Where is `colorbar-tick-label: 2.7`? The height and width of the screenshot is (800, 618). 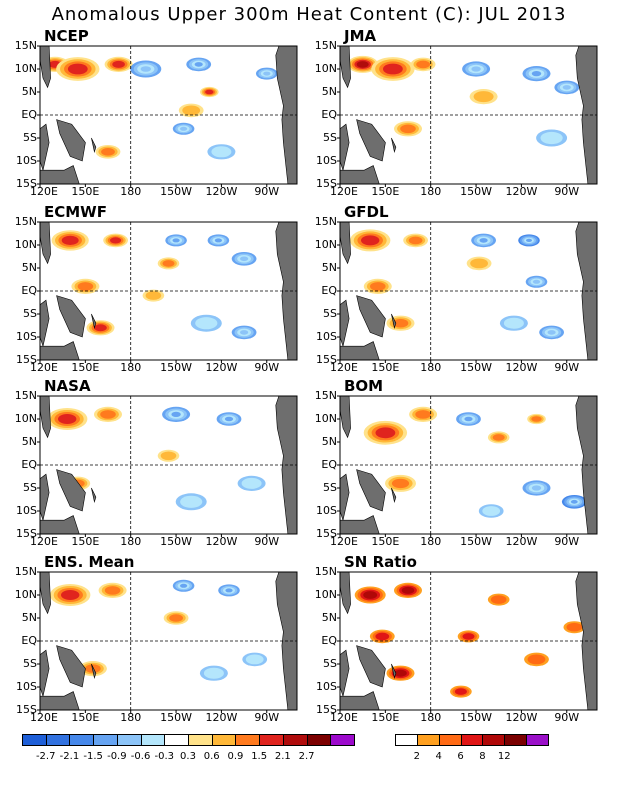
colorbar-tick-label: 2.7 is located at coordinates (306, 756).